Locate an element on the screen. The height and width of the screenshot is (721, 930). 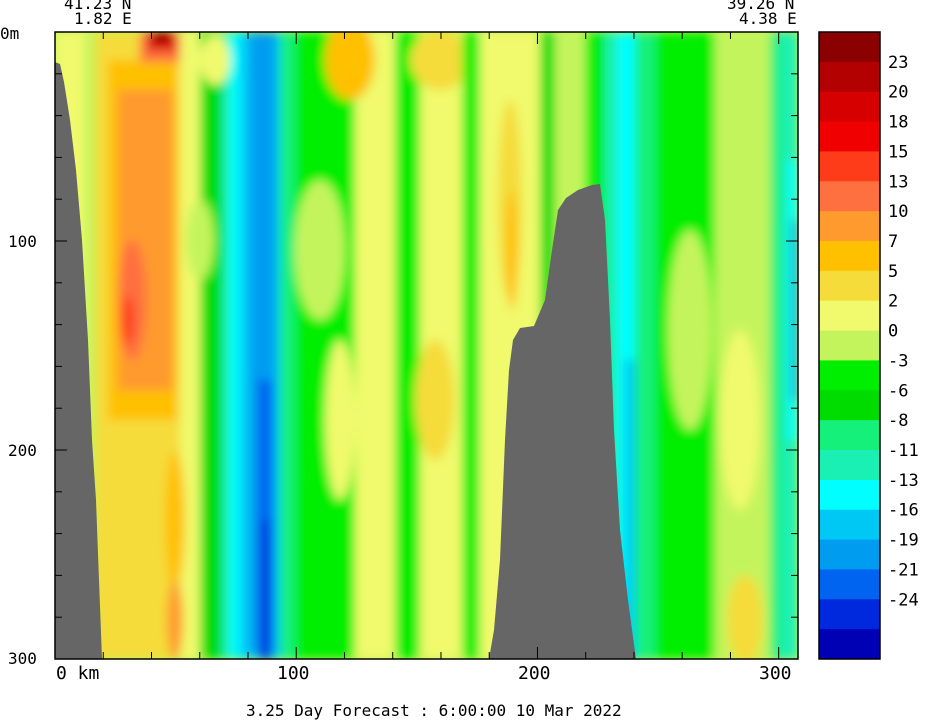
x-tick-label: 300 is located at coordinates (775, 673).